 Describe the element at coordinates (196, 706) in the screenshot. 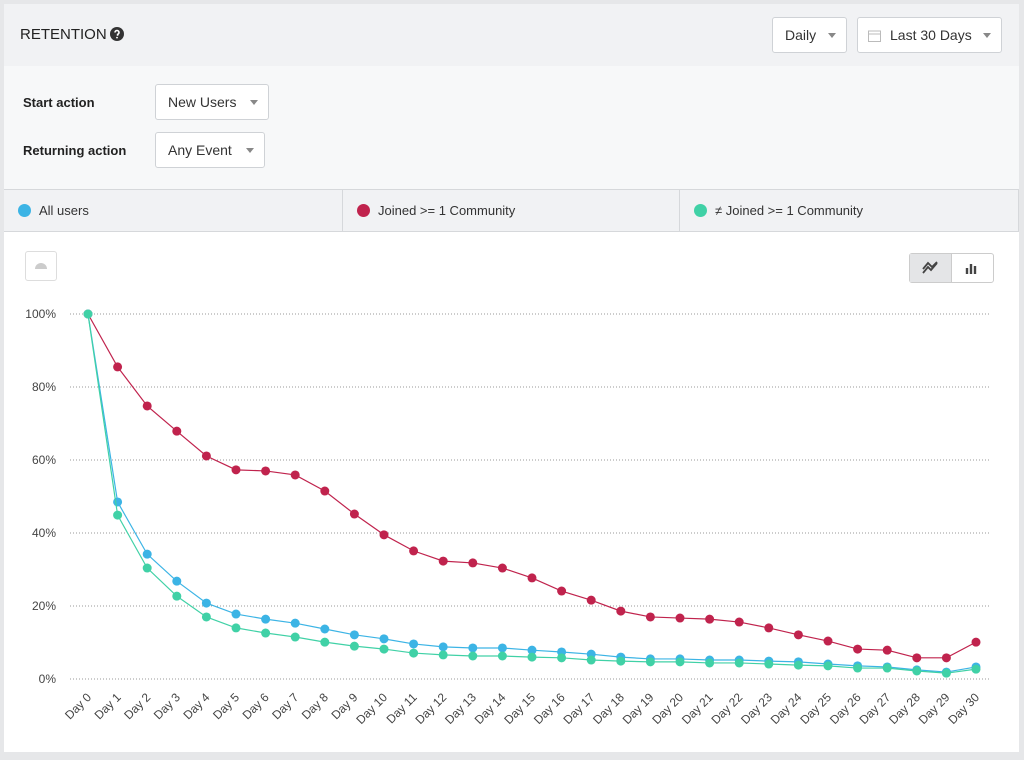

I see `x-tick-label: Day 4` at that location.